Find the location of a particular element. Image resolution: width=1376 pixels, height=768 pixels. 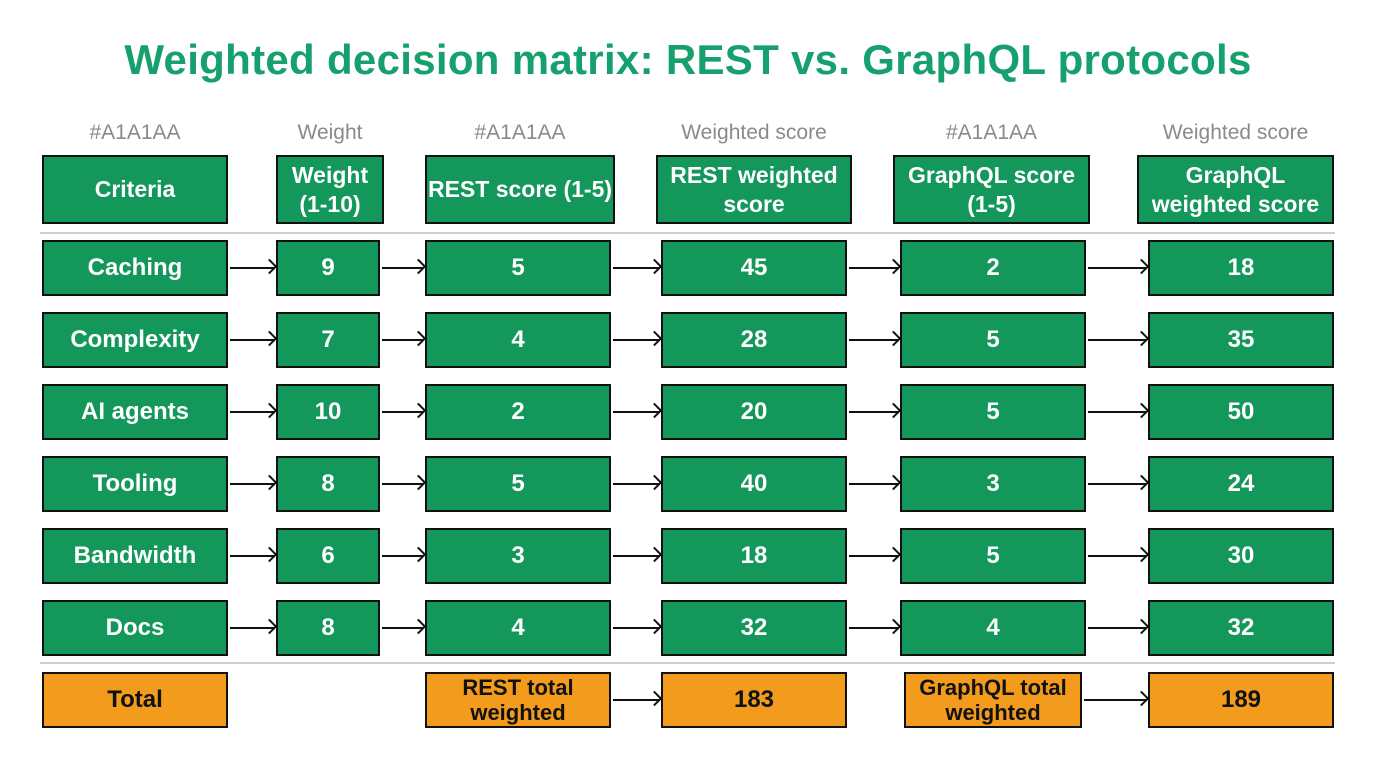

rest-score-cell: 2 is located at coordinates (518, 412).